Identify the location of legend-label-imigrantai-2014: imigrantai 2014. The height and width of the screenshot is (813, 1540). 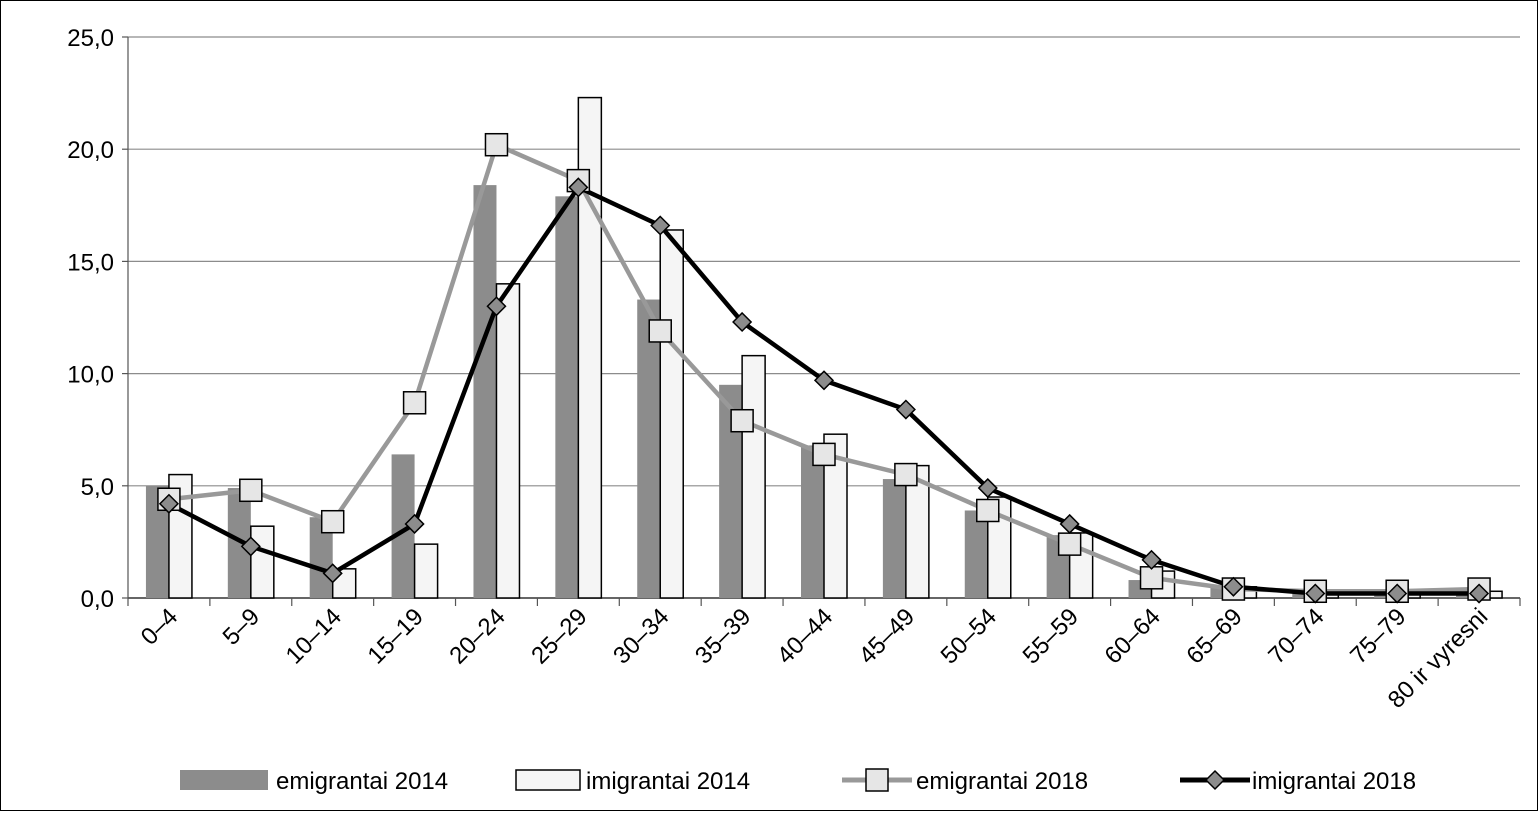
(668, 781).